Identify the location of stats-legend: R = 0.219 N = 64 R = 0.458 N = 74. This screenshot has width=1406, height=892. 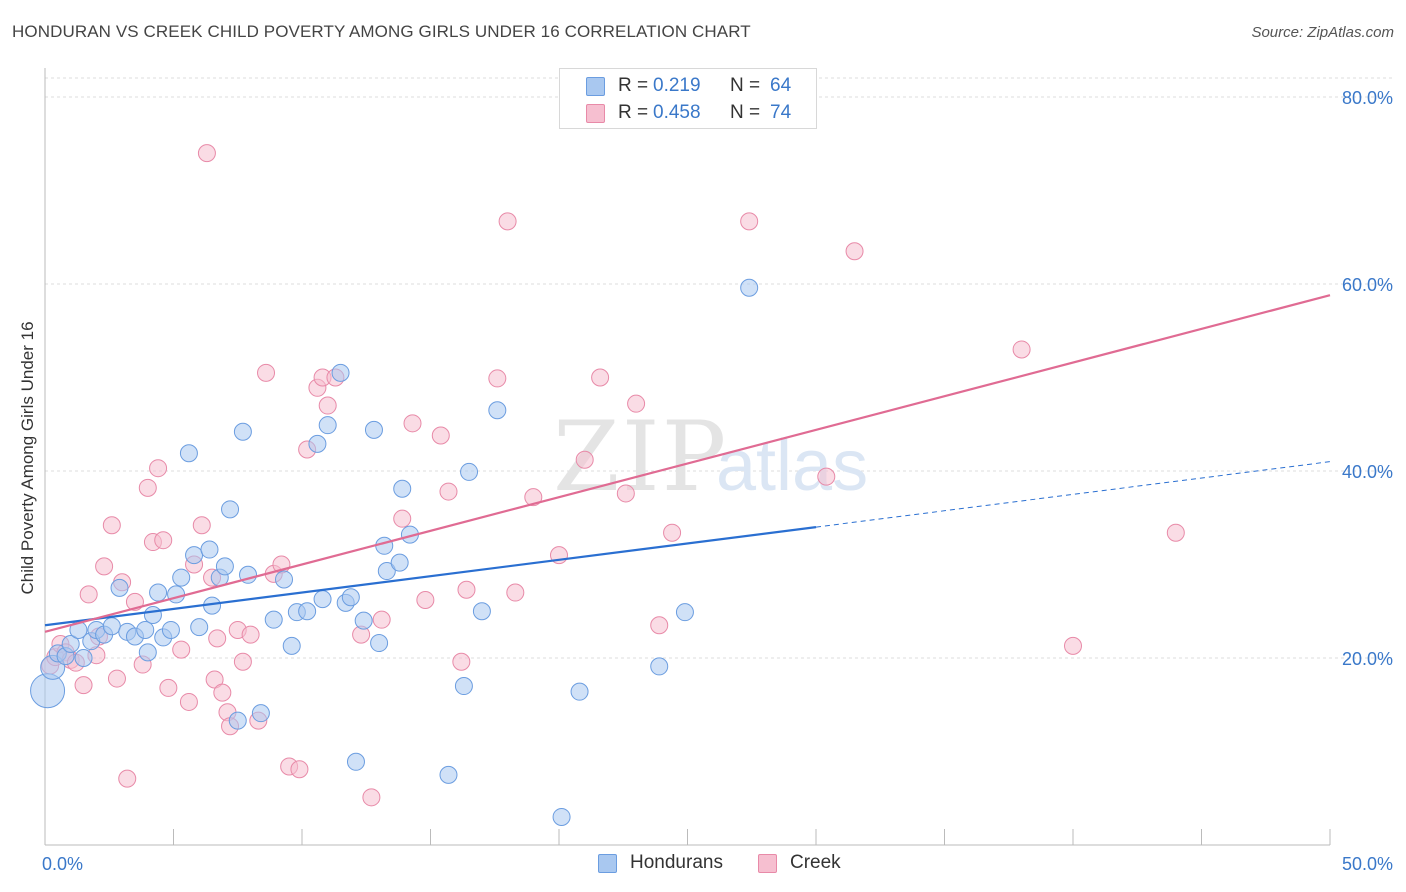
(688, 98).